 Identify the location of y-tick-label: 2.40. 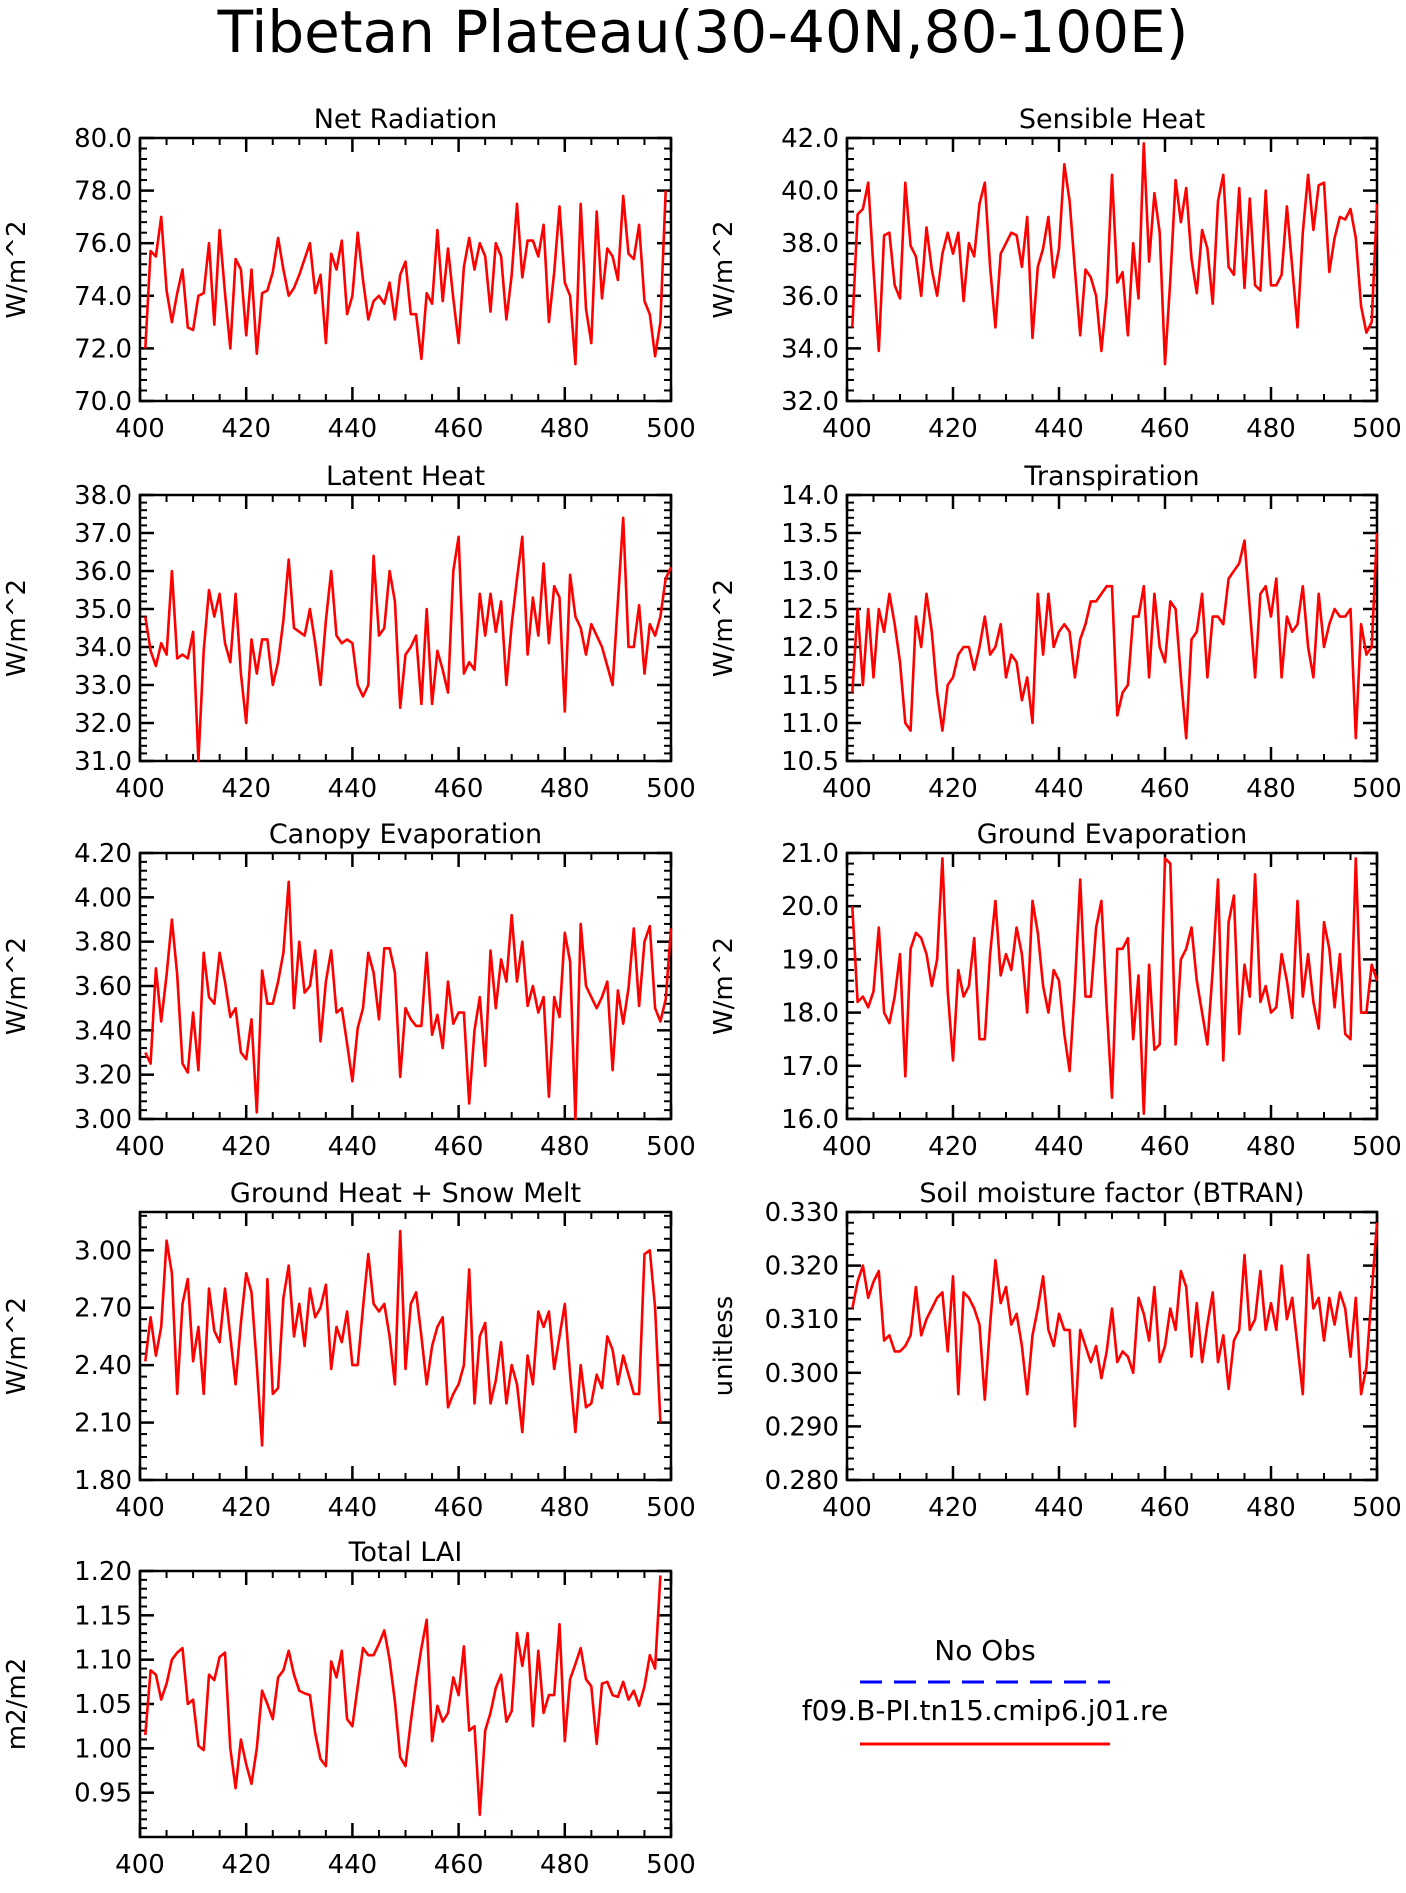
(103, 1366).